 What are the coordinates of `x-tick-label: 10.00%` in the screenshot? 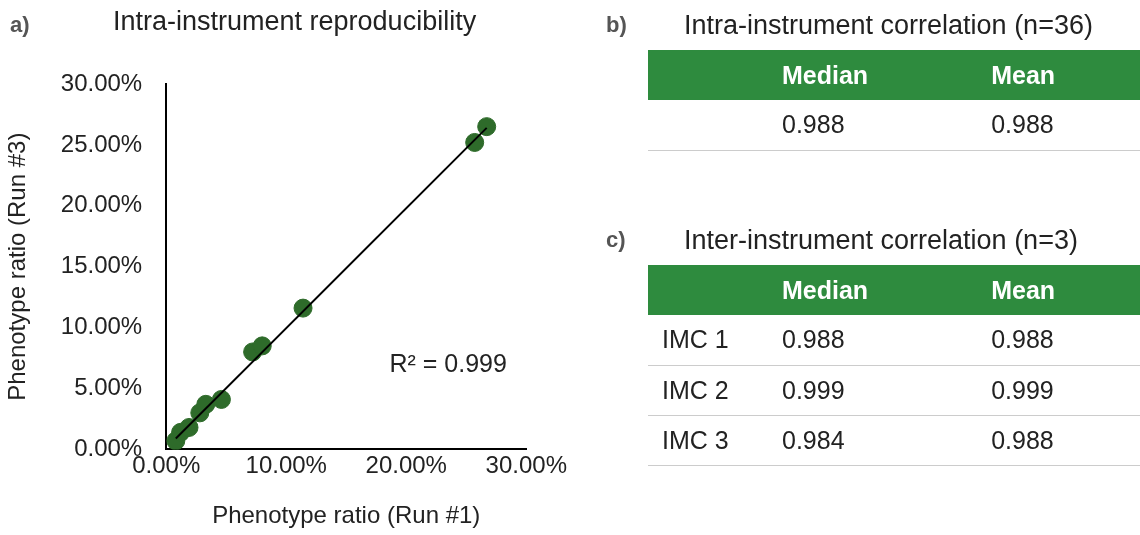 It's located at (286, 465).